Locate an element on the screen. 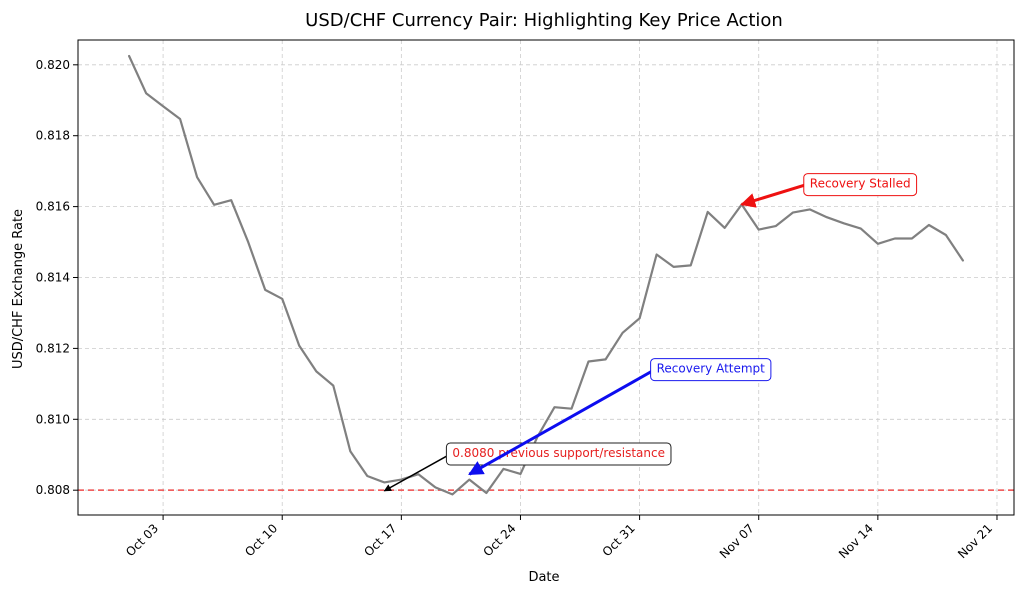  y-tick-label: 0.816 is located at coordinates (53, 207).